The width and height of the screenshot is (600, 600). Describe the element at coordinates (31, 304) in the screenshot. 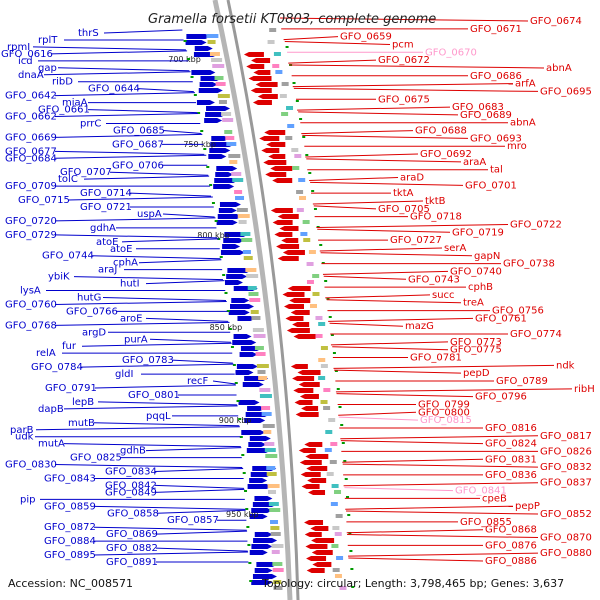

I see `left-gene-label: GFO_0760` at that location.